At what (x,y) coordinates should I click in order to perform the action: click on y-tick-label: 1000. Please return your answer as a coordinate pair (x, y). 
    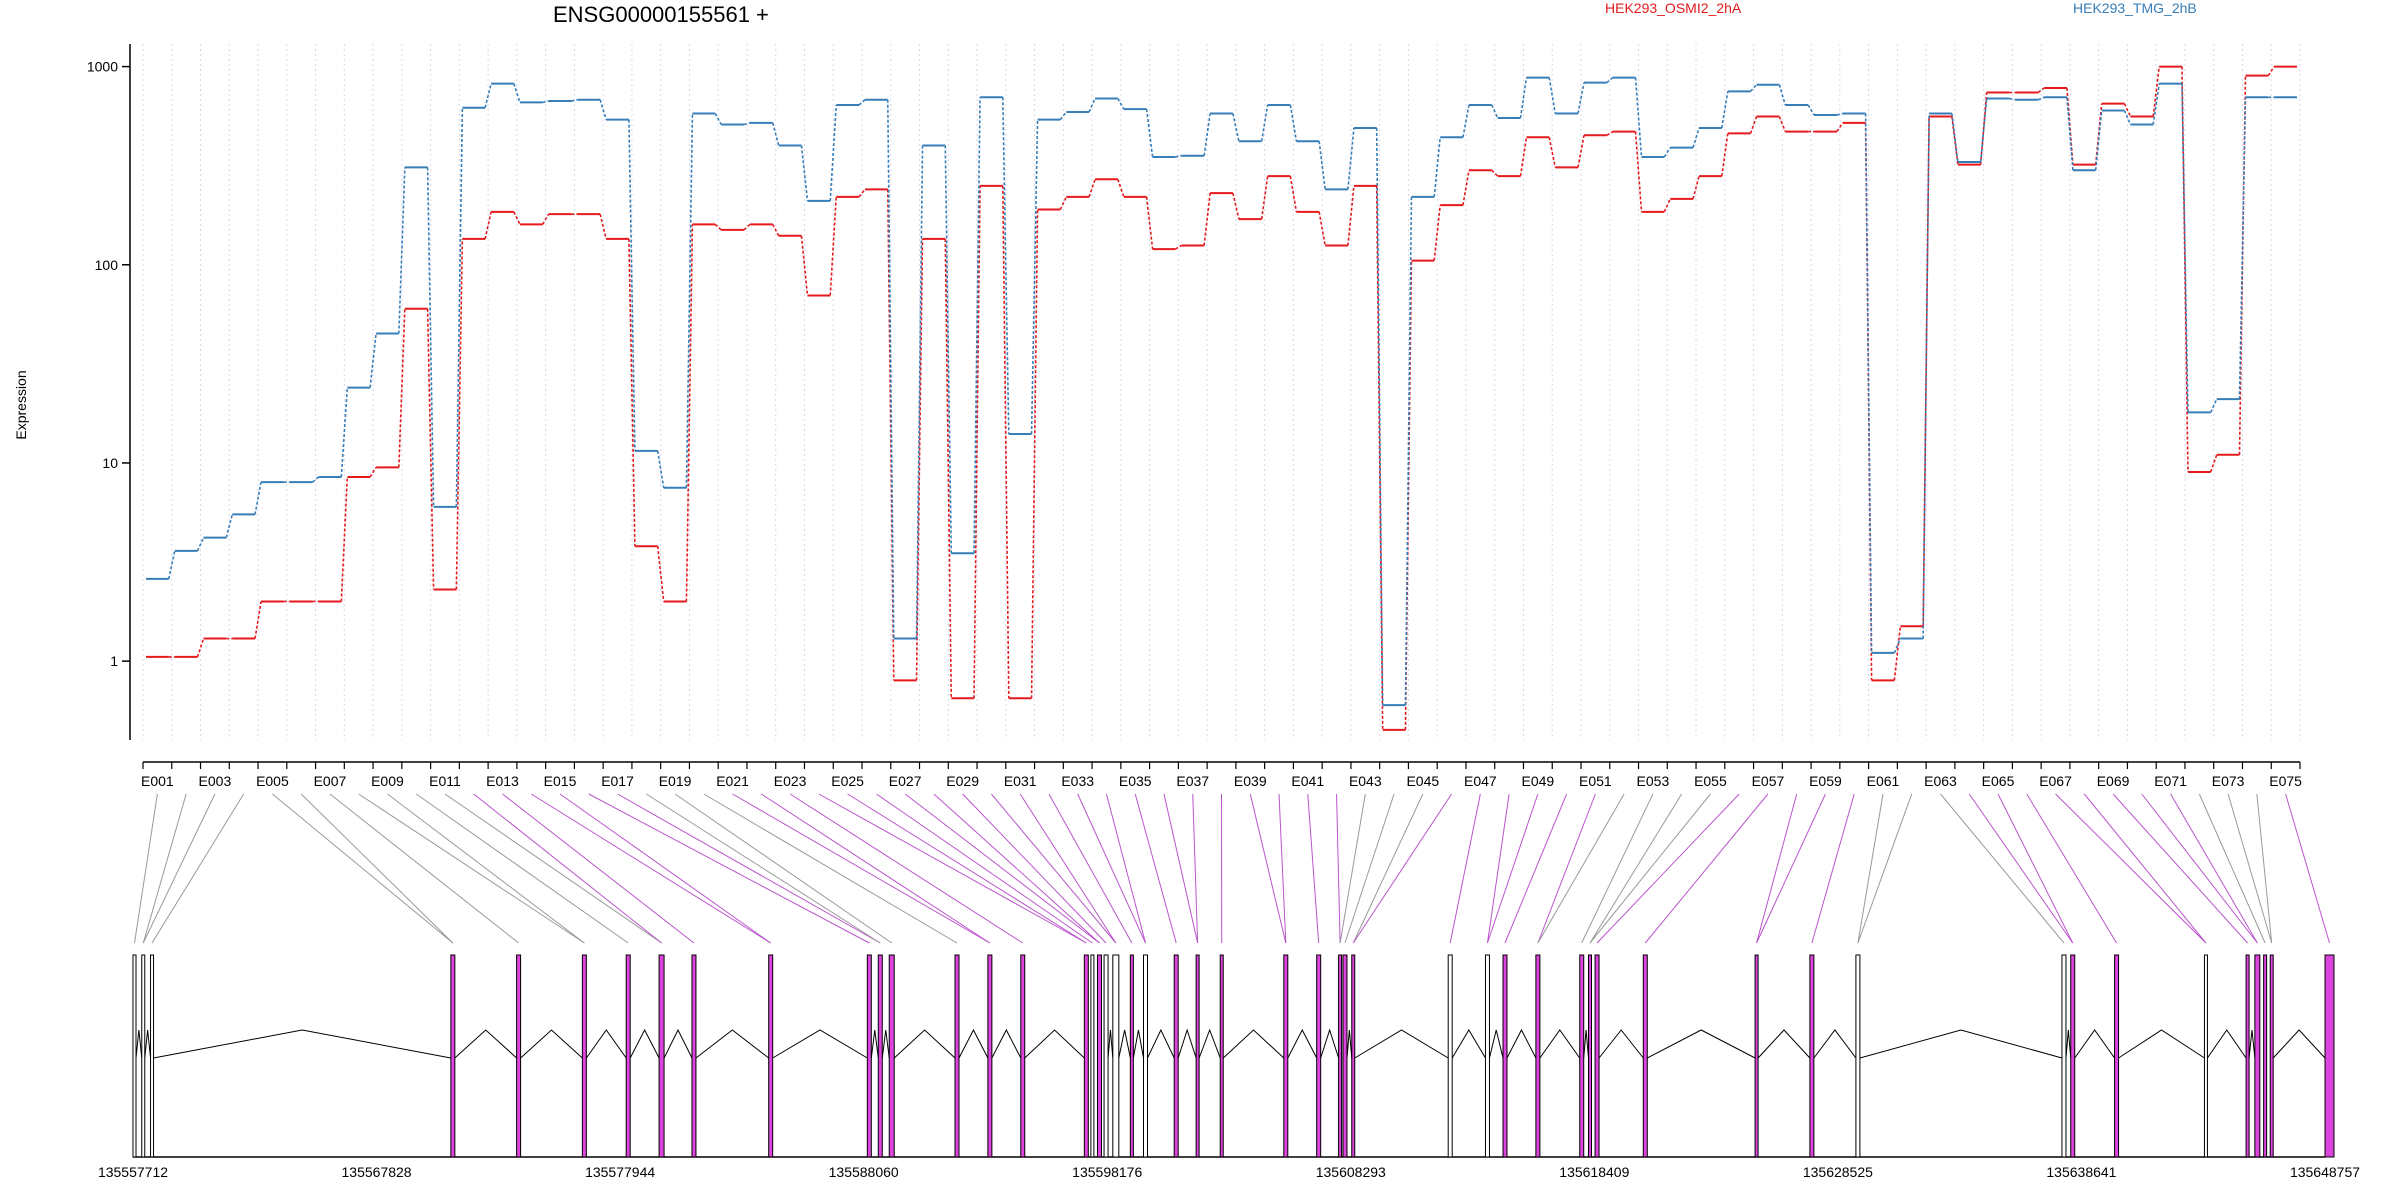
    Looking at the image, I should click on (102, 67).